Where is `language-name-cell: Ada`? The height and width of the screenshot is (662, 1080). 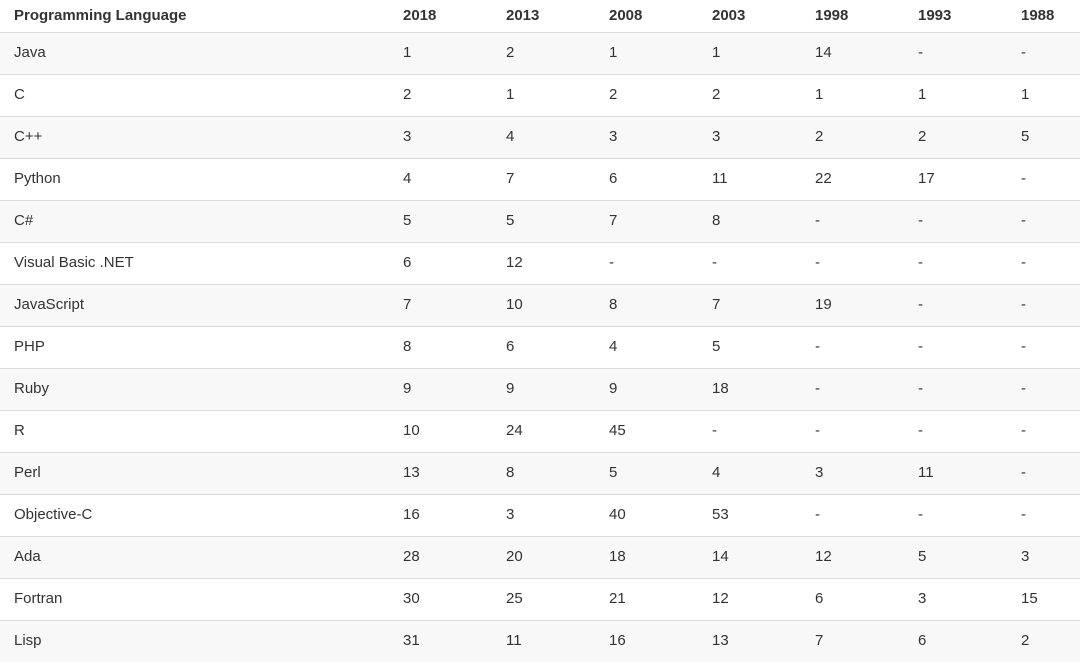
language-name-cell: Ada is located at coordinates (197, 558).